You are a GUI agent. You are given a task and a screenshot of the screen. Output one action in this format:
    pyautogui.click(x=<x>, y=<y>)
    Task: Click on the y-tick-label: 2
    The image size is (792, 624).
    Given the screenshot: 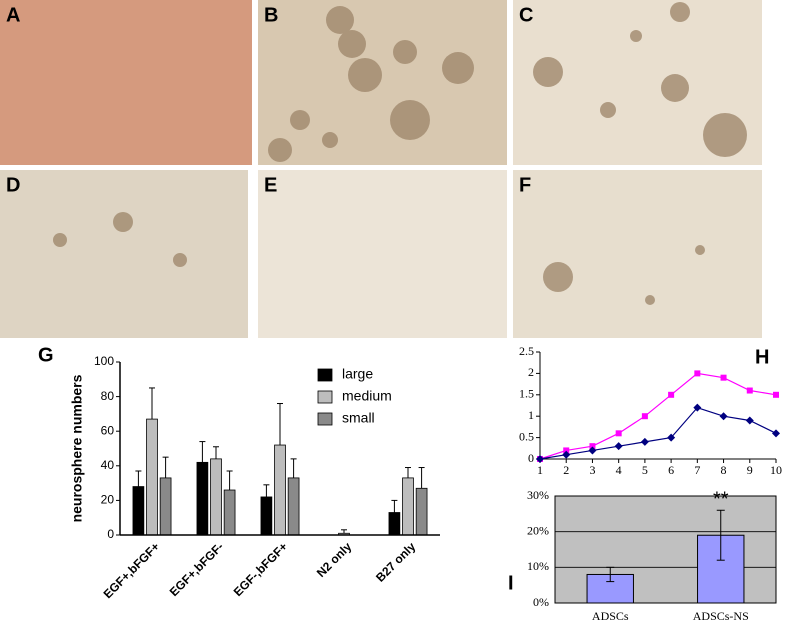 What is the action you would take?
    pyautogui.click(x=531, y=372)
    